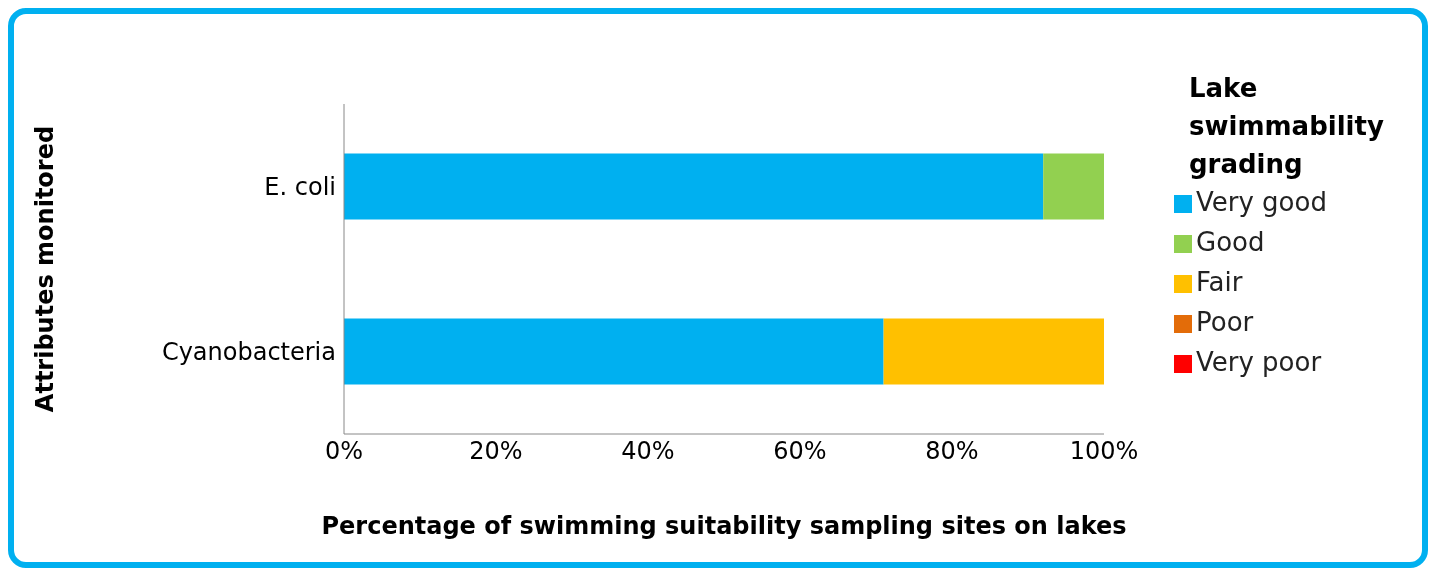  What do you see at coordinates (1259, 362) in the screenshot?
I see `legend-label: Very poor` at bounding box center [1259, 362].